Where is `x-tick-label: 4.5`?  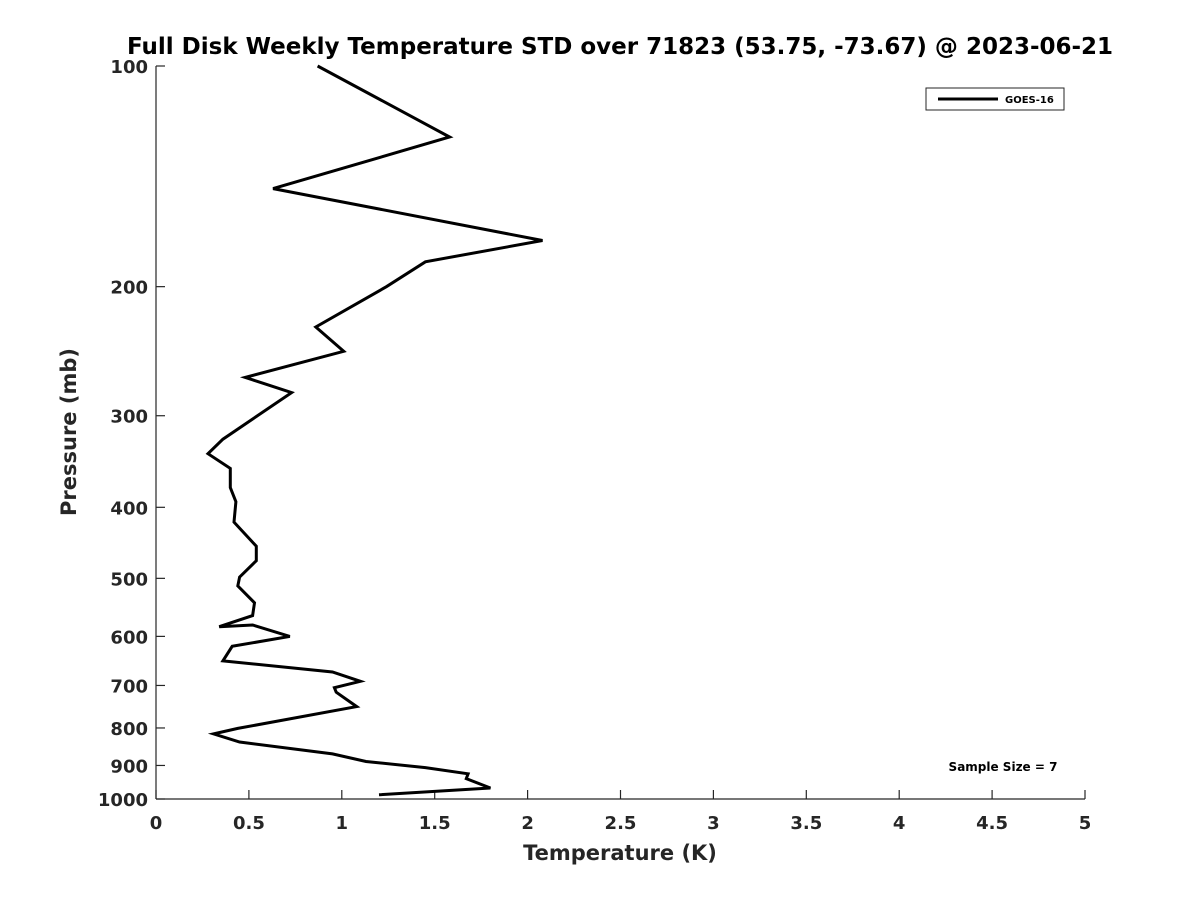 x-tick-label: 4.5 is located at coordinates (992, 823).